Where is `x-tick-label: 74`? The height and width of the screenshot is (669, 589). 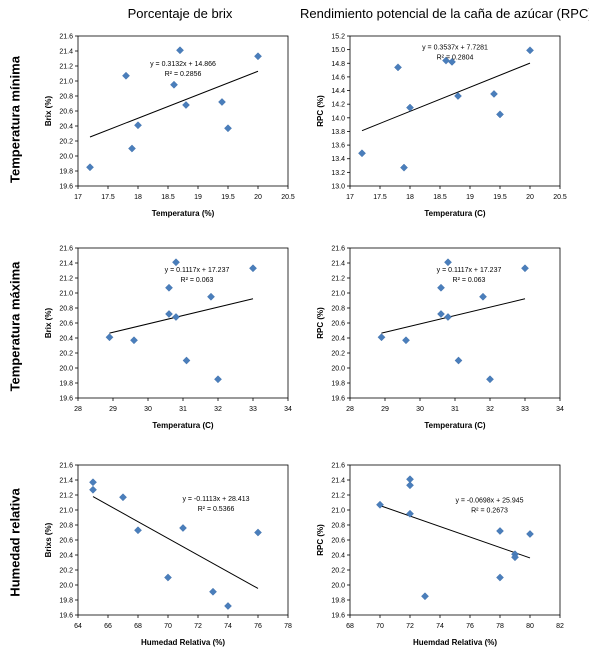 x-tick-label: 74 is located at coordinates (440, 626).